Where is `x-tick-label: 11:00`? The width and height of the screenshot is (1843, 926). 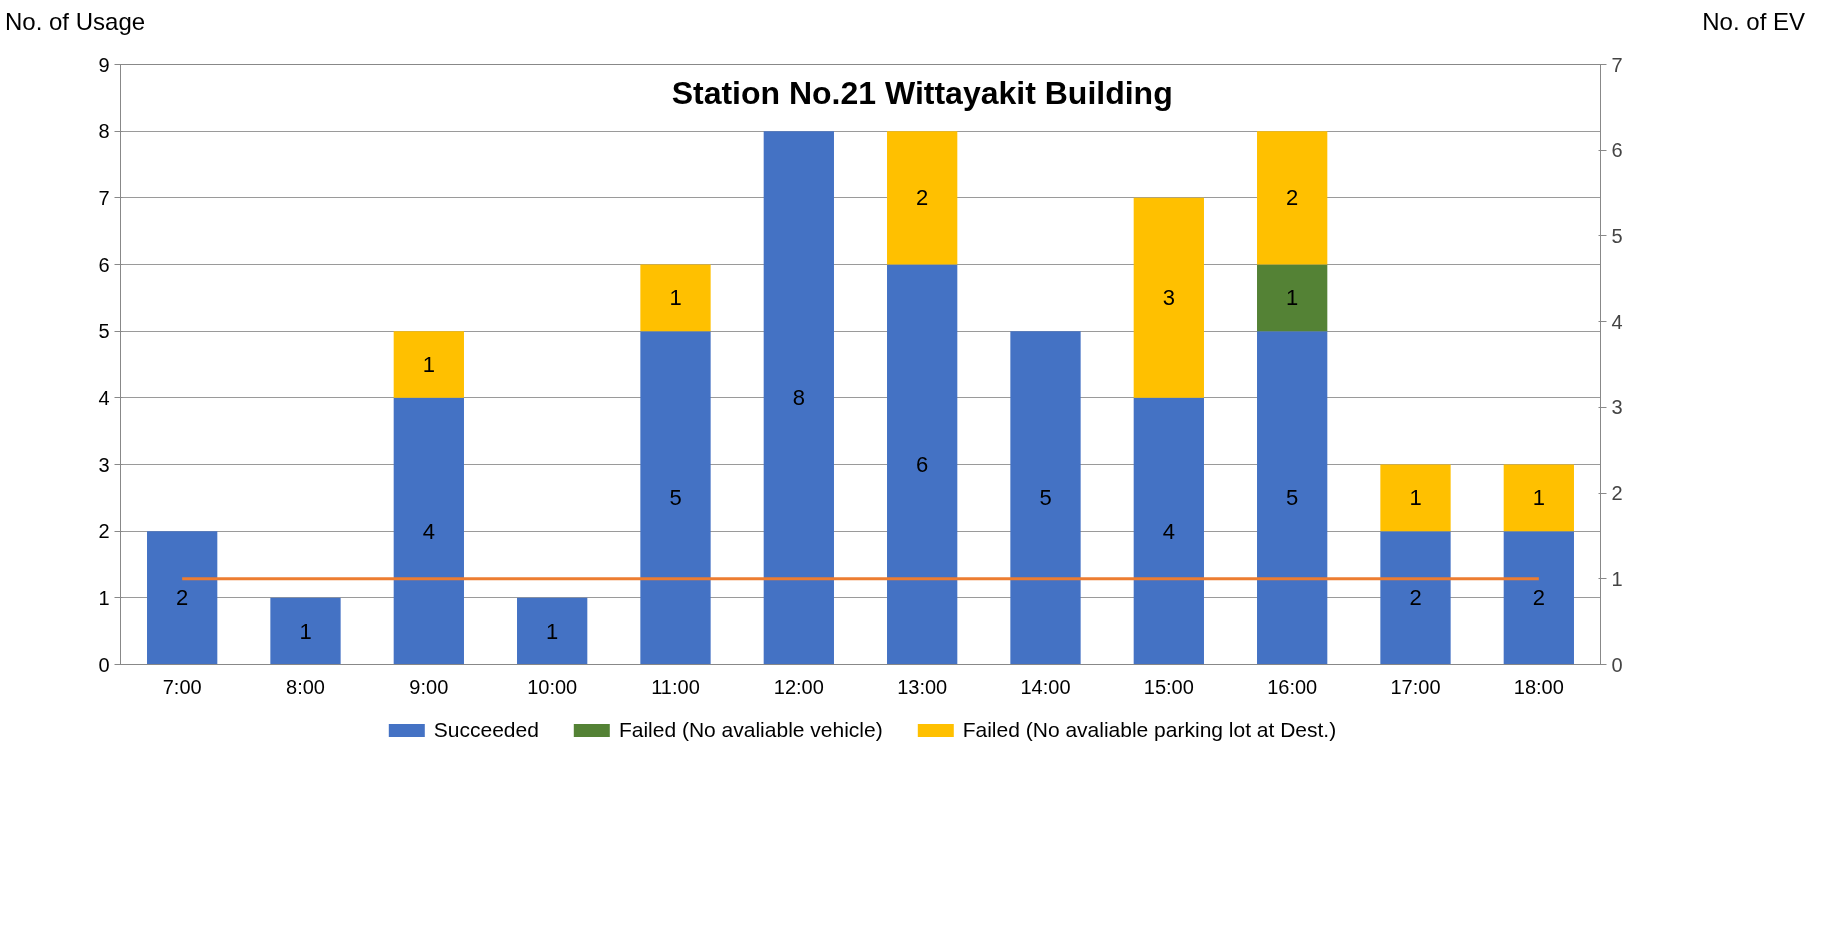 x-tick-label: 11:00 is located at coordinates (675, 686).